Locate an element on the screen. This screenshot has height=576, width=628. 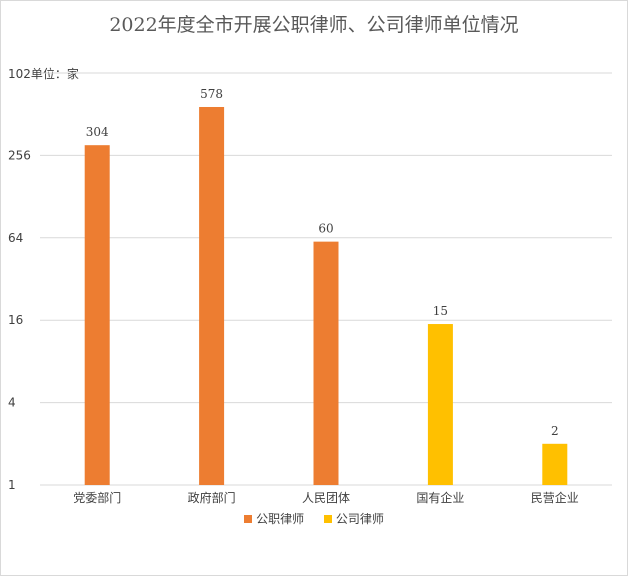
legend: 公职律师 公司律师 is located at coordinates (314, 518).